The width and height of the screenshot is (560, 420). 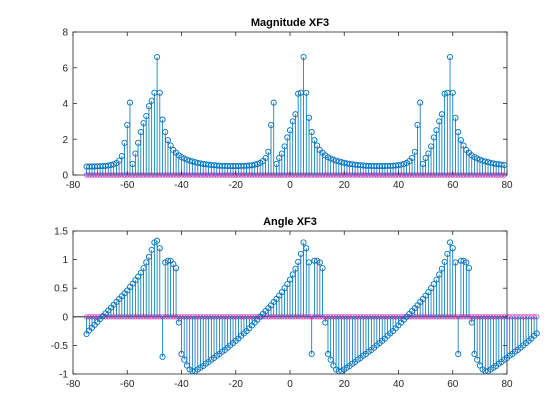 What do you see at coordinates (507, 384) in the screenshot?
I see `angle-x-tick-label: 80` at bounding box center [507, 384].